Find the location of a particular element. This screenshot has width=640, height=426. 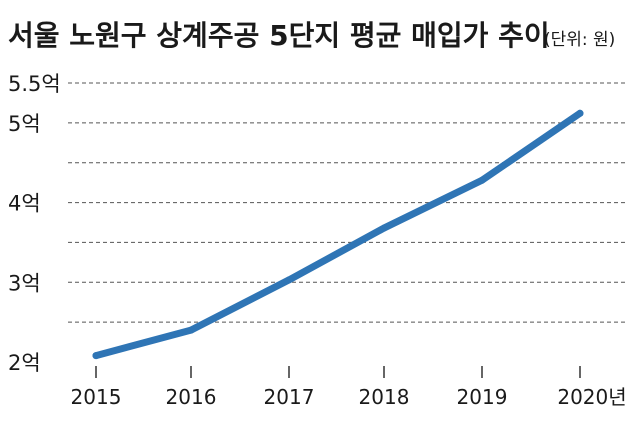

y-tick-label: 3억 is located at coordinates (24, 283).